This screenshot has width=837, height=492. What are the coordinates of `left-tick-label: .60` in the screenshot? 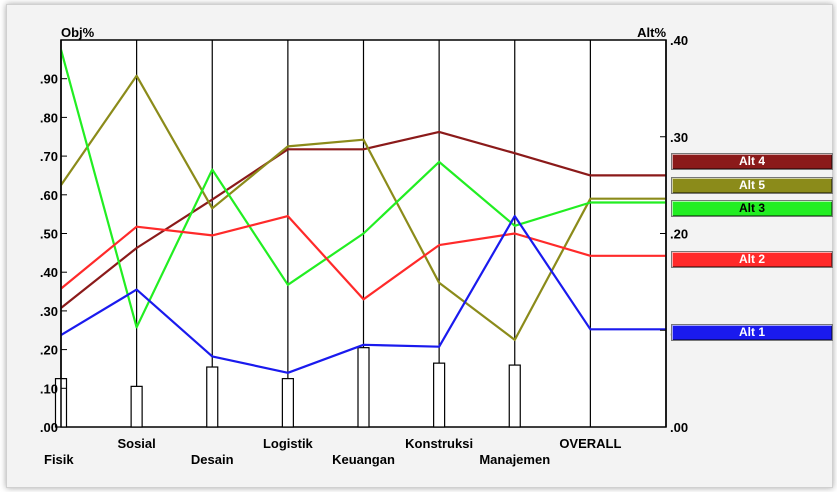 It's located at (49, 195).